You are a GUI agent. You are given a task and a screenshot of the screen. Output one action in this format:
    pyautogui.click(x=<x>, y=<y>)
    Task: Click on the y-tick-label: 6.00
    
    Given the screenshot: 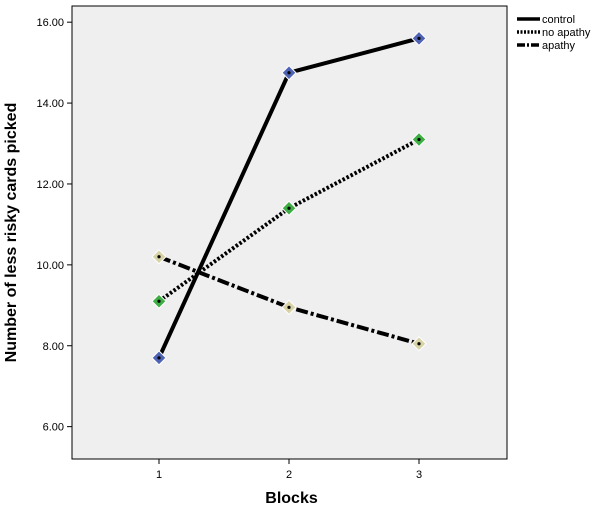 What is the action you would take?
    pyautogui.click(x=53, y=428)
    